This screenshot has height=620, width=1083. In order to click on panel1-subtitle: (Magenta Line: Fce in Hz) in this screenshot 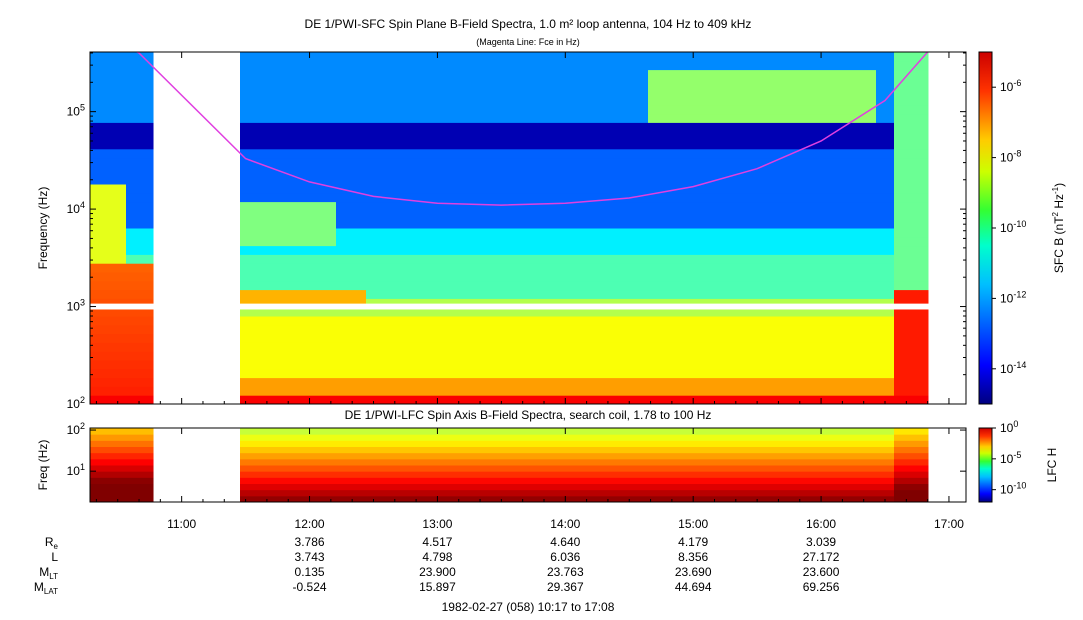, I will do `click(528, 42)`.